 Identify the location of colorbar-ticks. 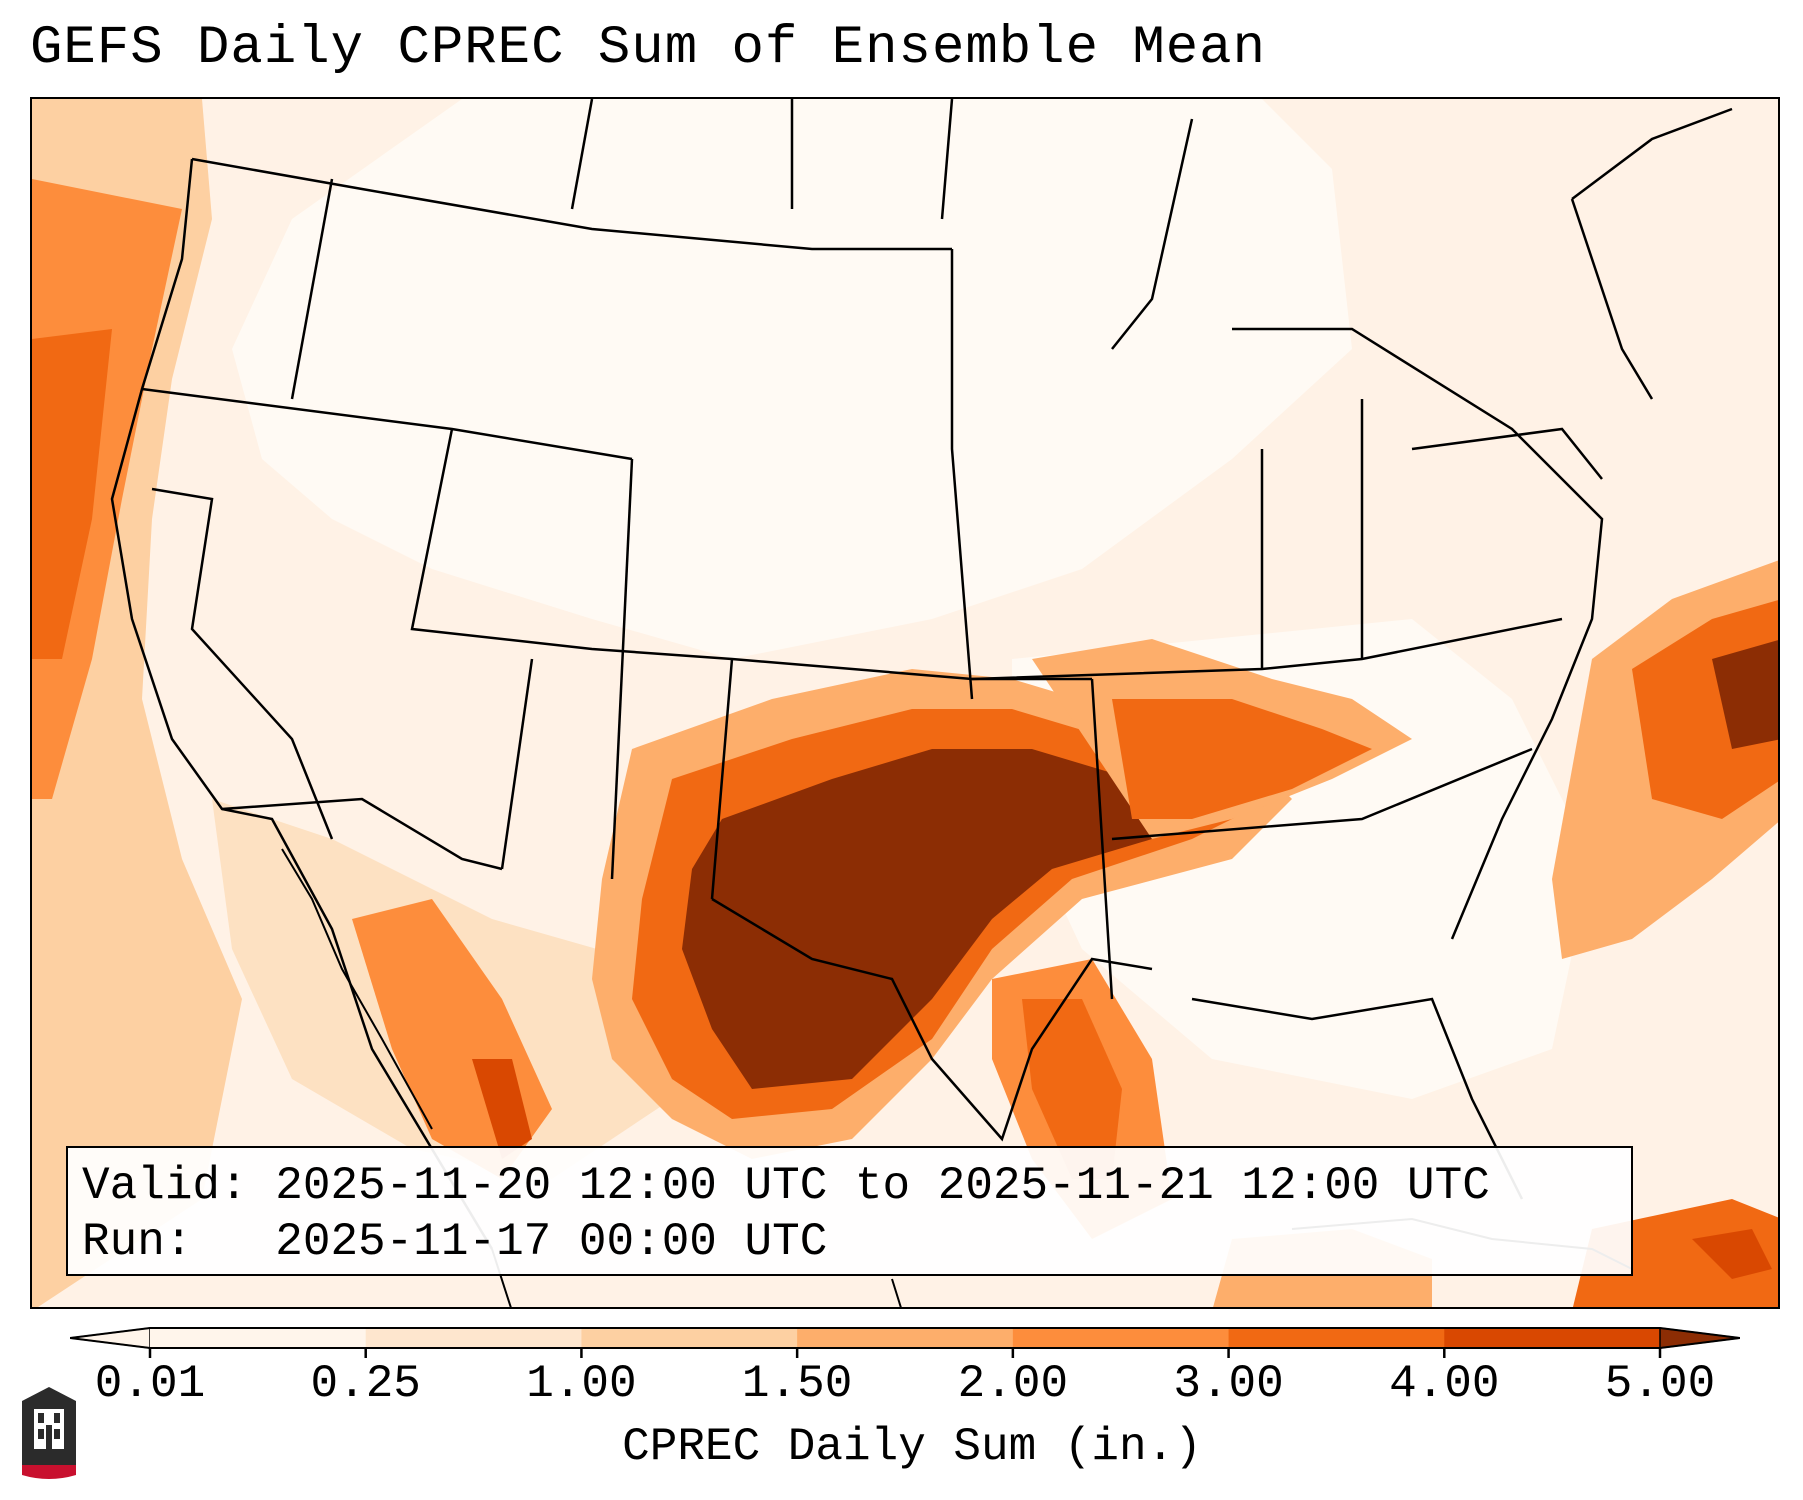
(905, 1353).